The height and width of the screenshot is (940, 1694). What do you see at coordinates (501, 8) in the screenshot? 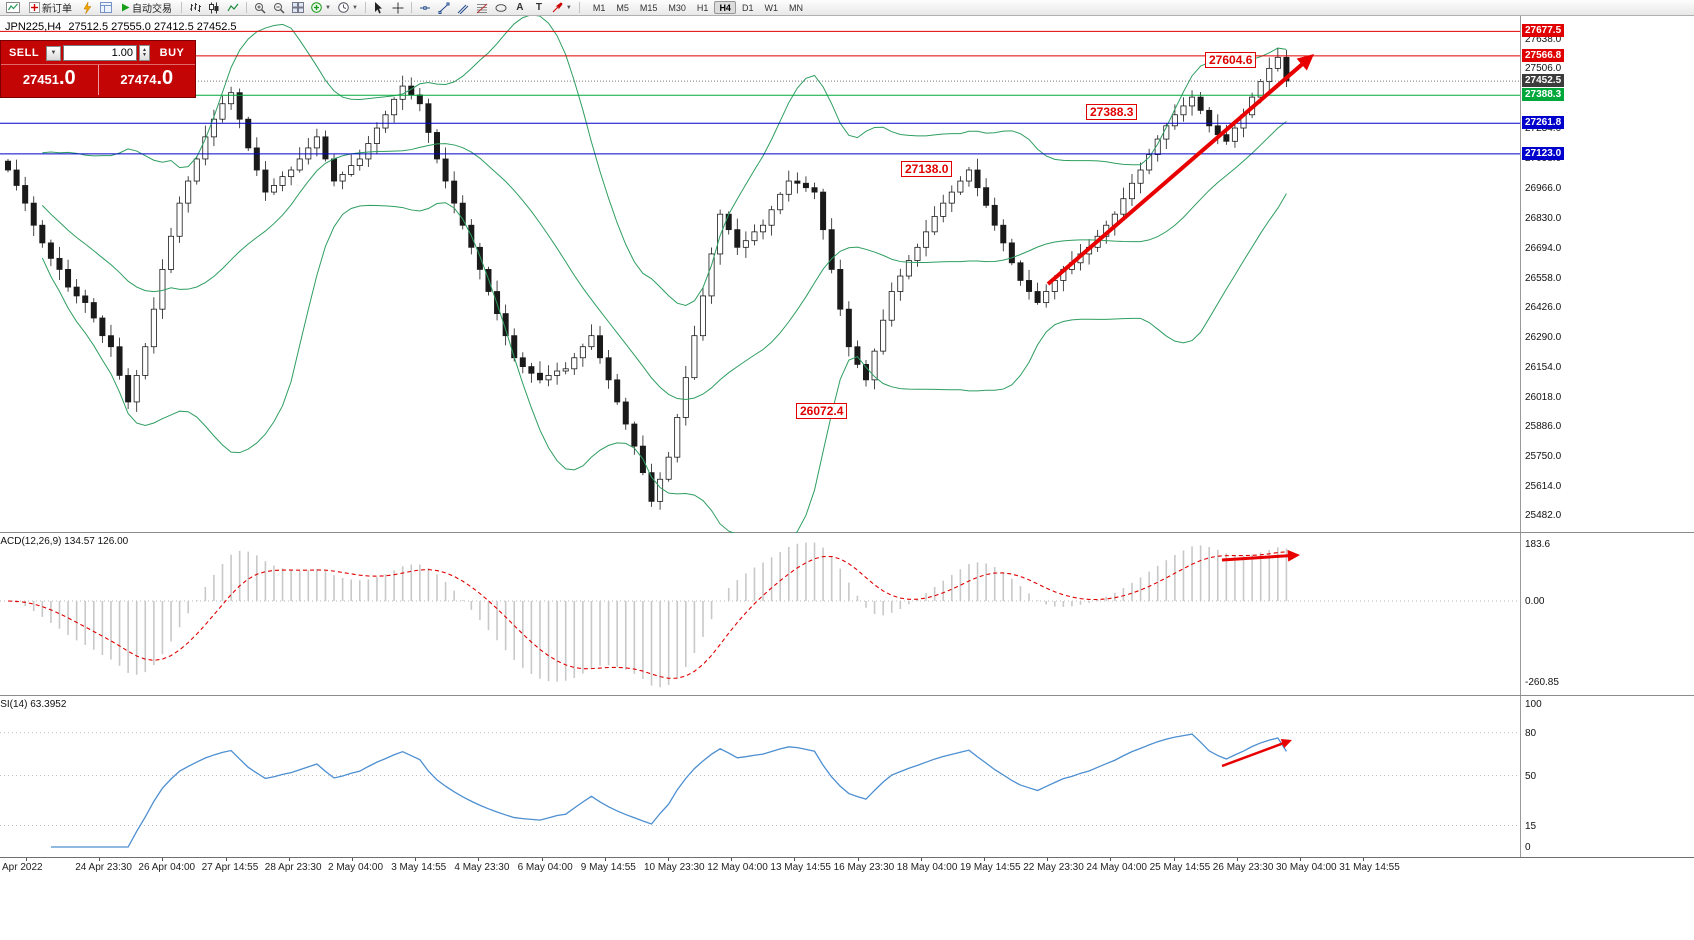
I see `shapes-icon` at bounding box center [501, 8].